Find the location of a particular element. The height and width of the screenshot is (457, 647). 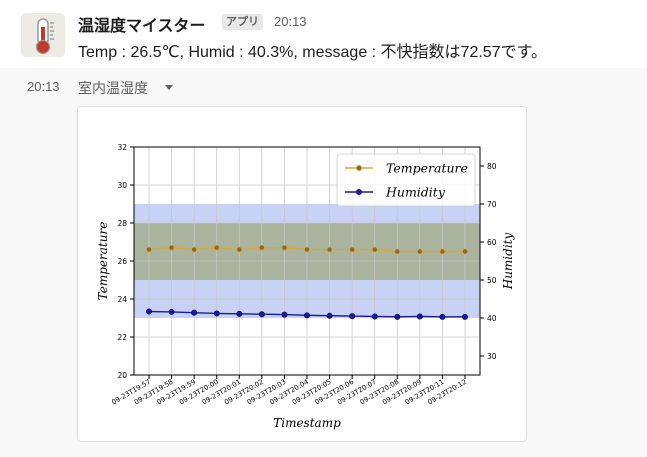

right-tick-label: 80 is located at coordinates (492, 166).